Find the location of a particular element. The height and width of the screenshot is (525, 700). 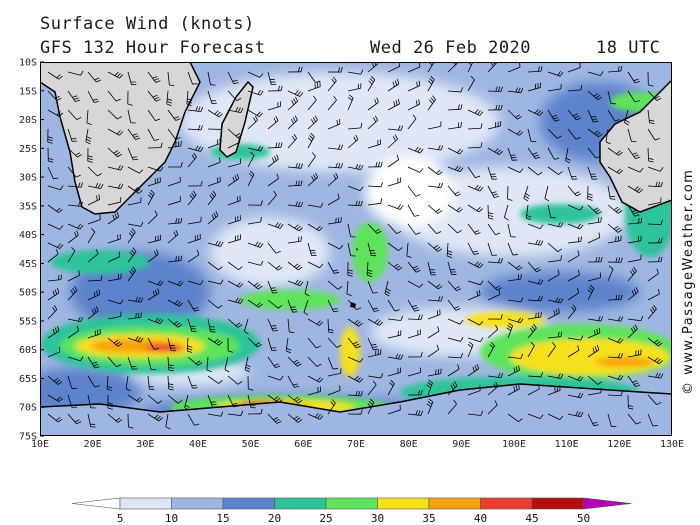

lon-tick-label: 100E is located at coordinates (514, 444).